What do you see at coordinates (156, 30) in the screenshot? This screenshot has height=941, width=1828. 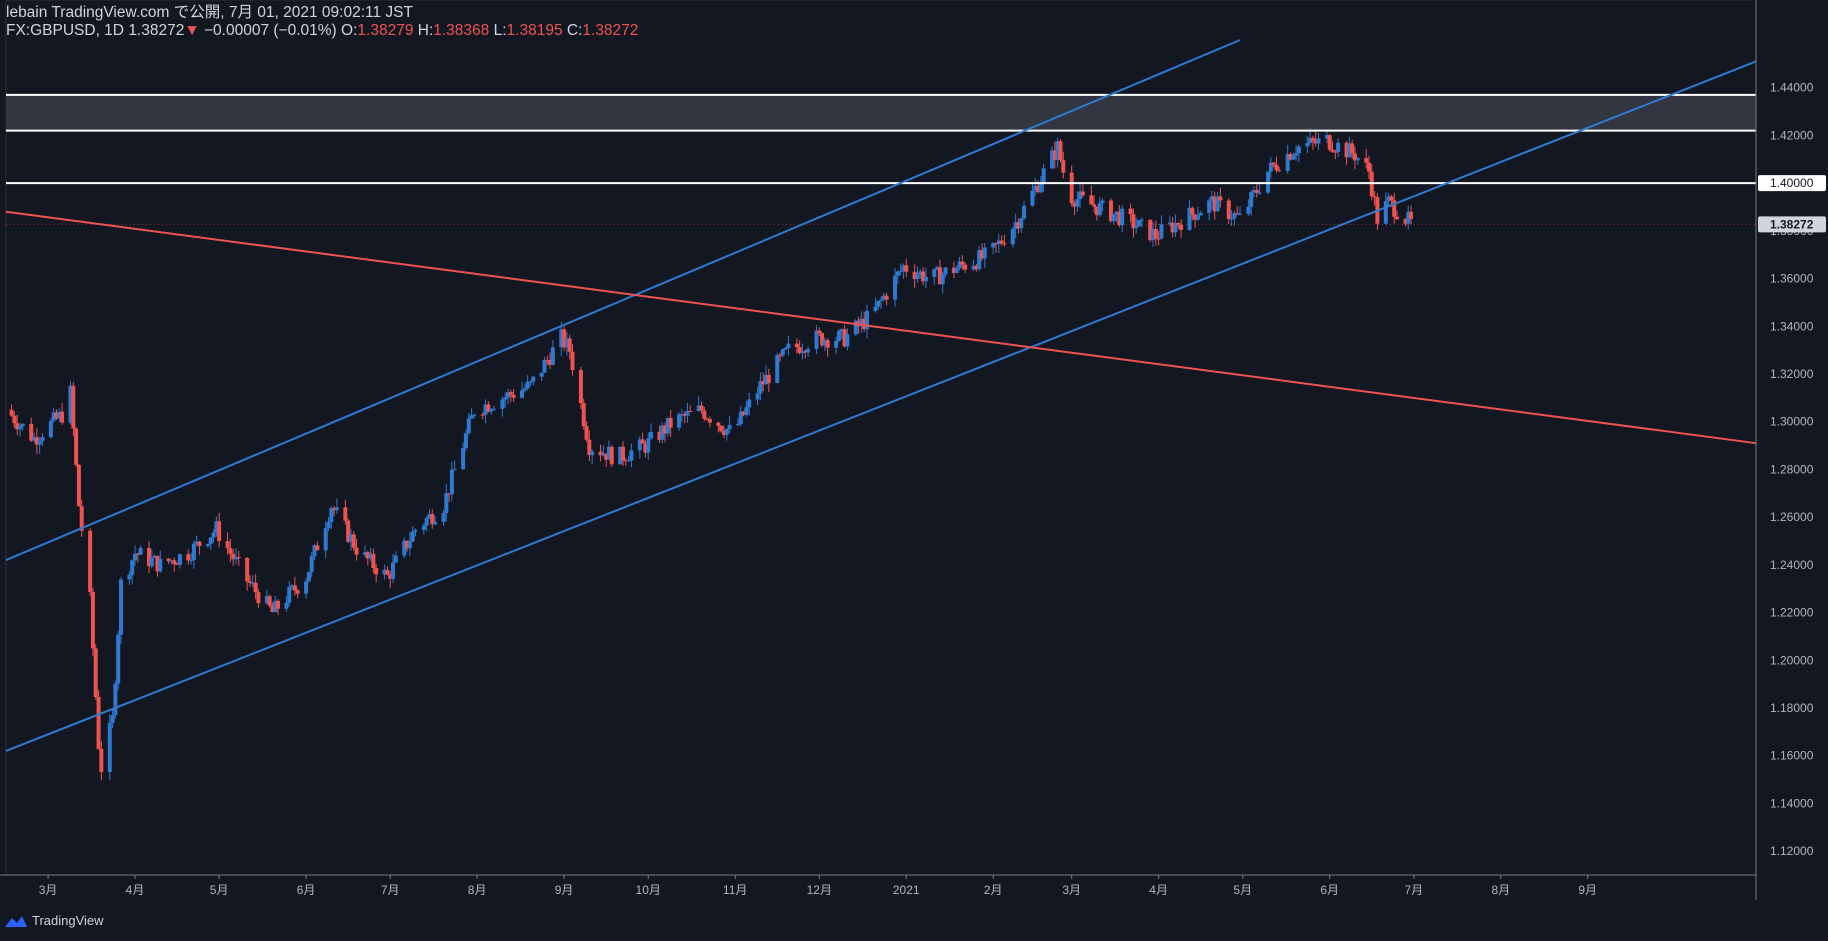 I see `last-price: 1.38272` at bounding box center [156, 30].